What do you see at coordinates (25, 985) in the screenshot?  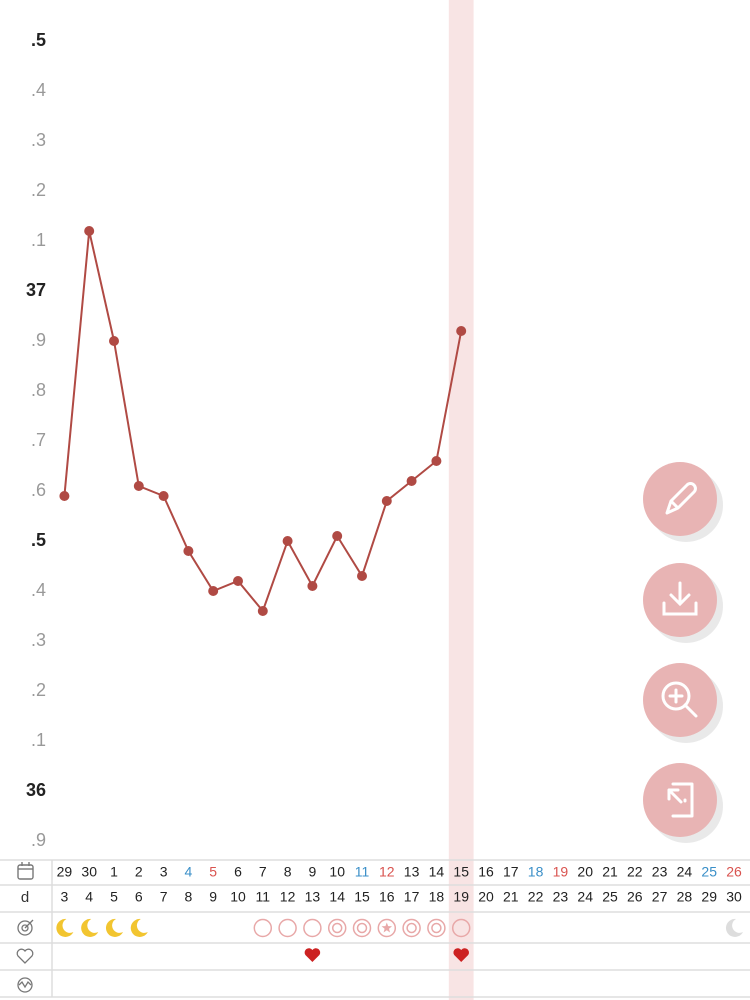 I see `wave-icon` at bounding box center [25, 985].